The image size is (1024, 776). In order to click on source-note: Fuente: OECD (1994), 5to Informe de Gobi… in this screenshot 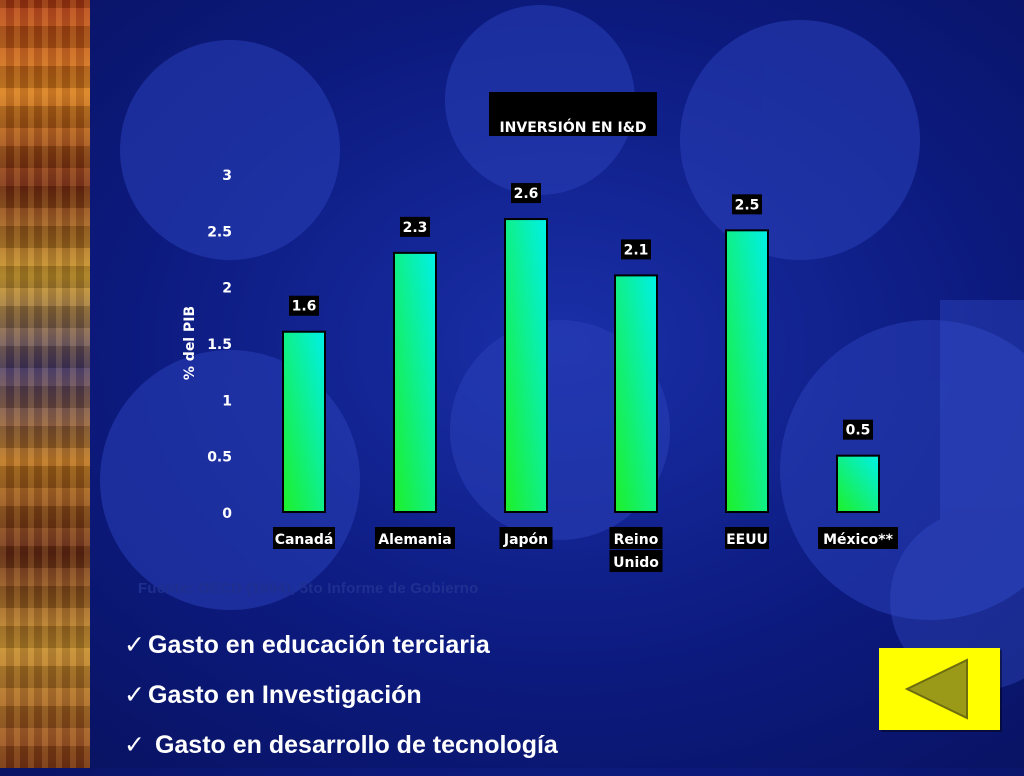, I will do `click(308, 588)`.